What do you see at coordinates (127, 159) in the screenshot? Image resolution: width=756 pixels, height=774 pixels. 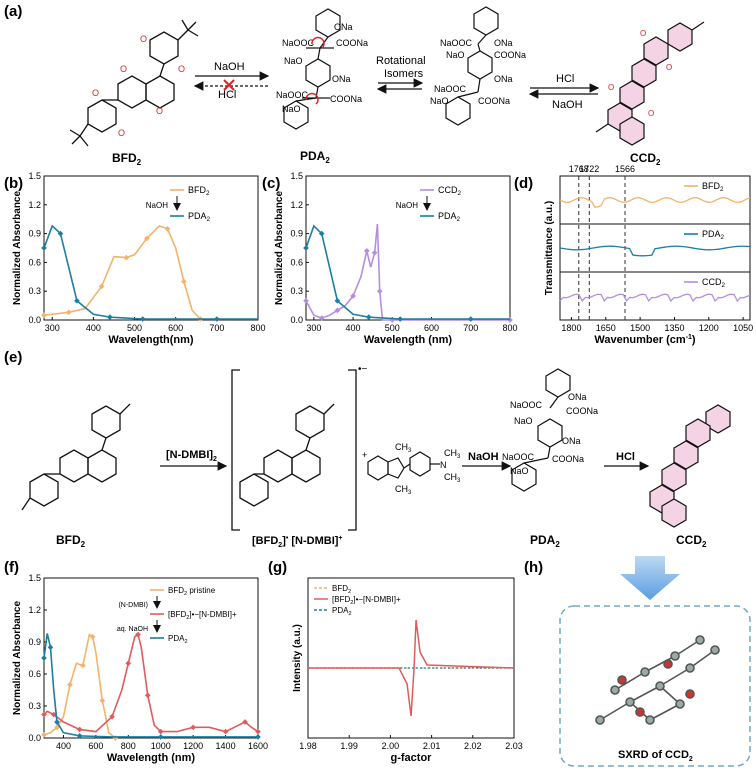 I see `bfd2-label-a: BFD2` at bounding box center [127, 159].